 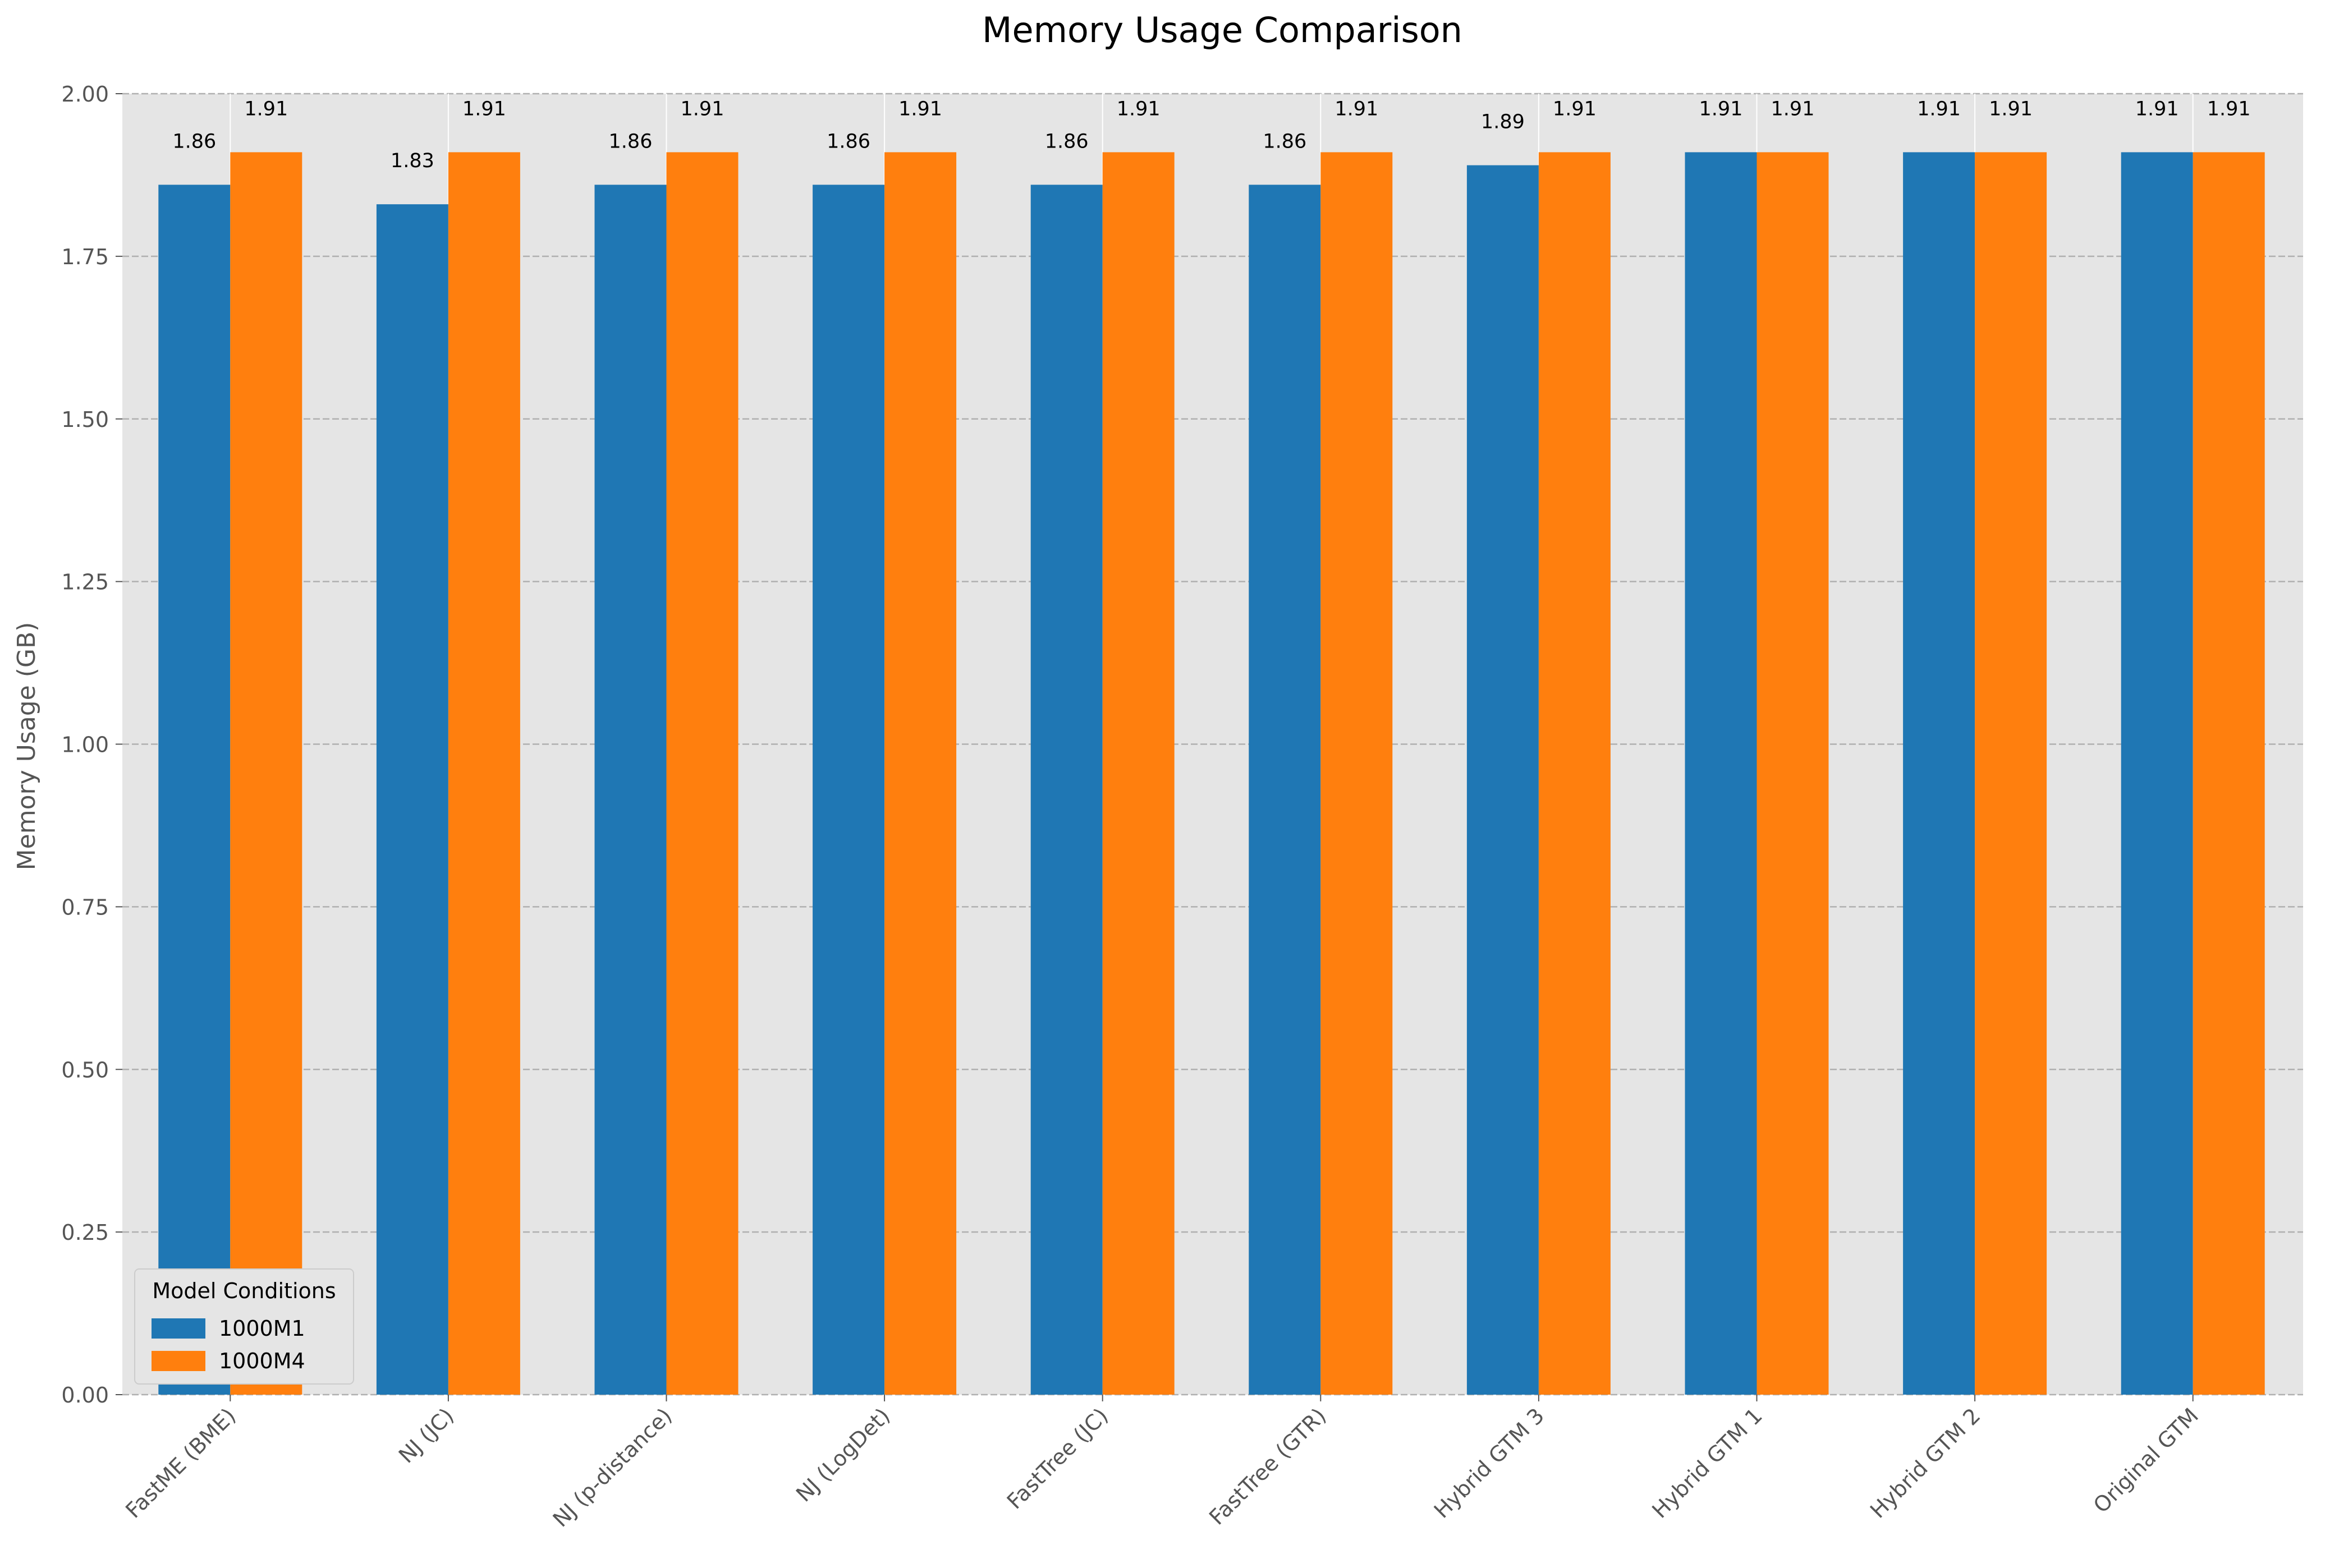 I want to click on y-tick-label: 0.75, so click(x=85, y=907).